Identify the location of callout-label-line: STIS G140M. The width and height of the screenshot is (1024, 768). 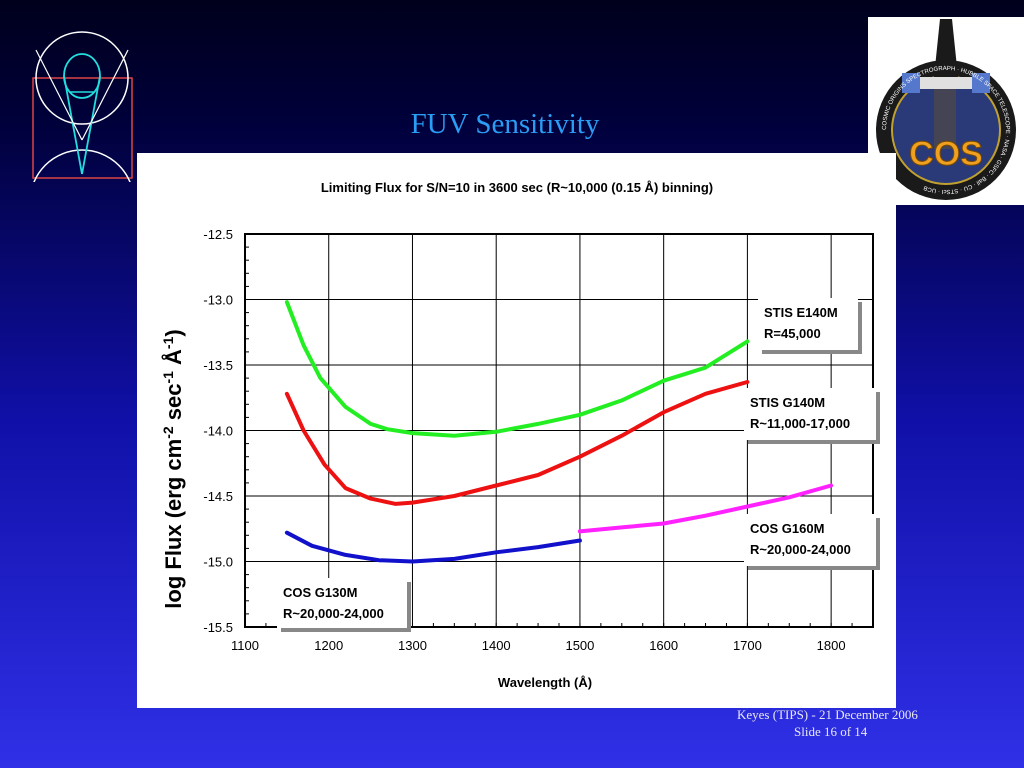
(787, 402).